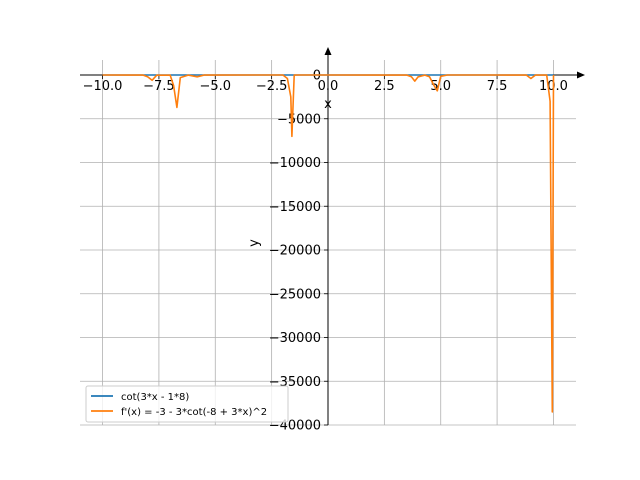  What do you see at coordinates (272, 86) in the screenshot?
I see `x-tick-label: −2.5` at bounding box center [272, 86].